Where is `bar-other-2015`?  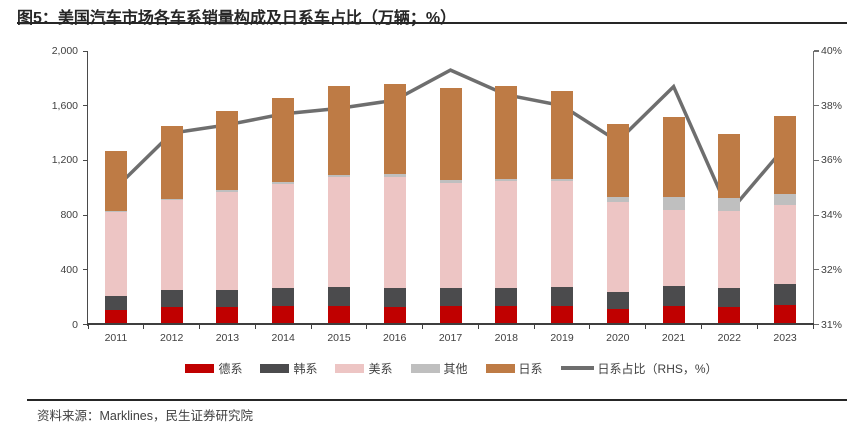 bar-other-2015 is located at coordinates (339, 175).